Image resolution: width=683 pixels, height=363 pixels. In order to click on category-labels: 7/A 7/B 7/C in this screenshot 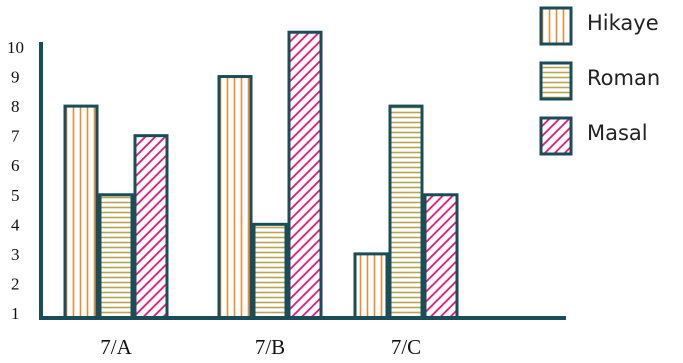, I will do `click(260, 347)`.